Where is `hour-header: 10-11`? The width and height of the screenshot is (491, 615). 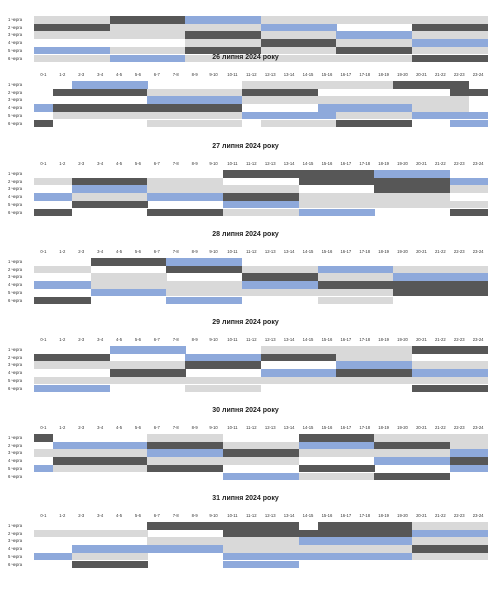
hour-header: 10-11 is located at coordinates (232, 339).